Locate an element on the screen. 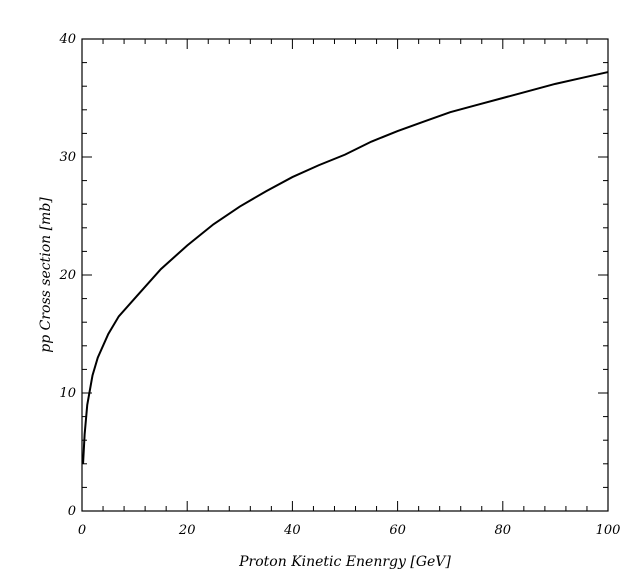  x-tick-label: 60 is located at coordinates (397, 530).